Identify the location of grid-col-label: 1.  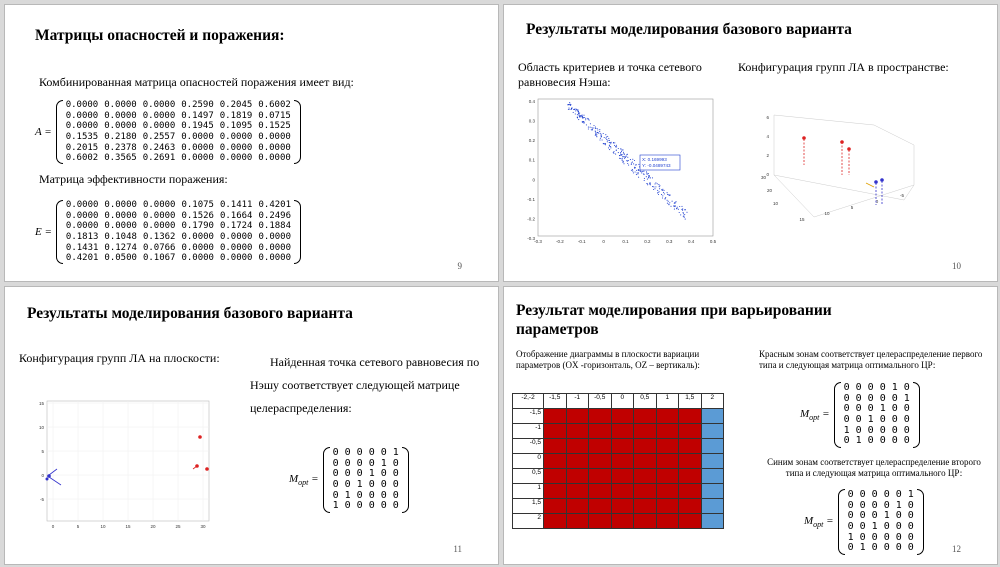
(667, 401).